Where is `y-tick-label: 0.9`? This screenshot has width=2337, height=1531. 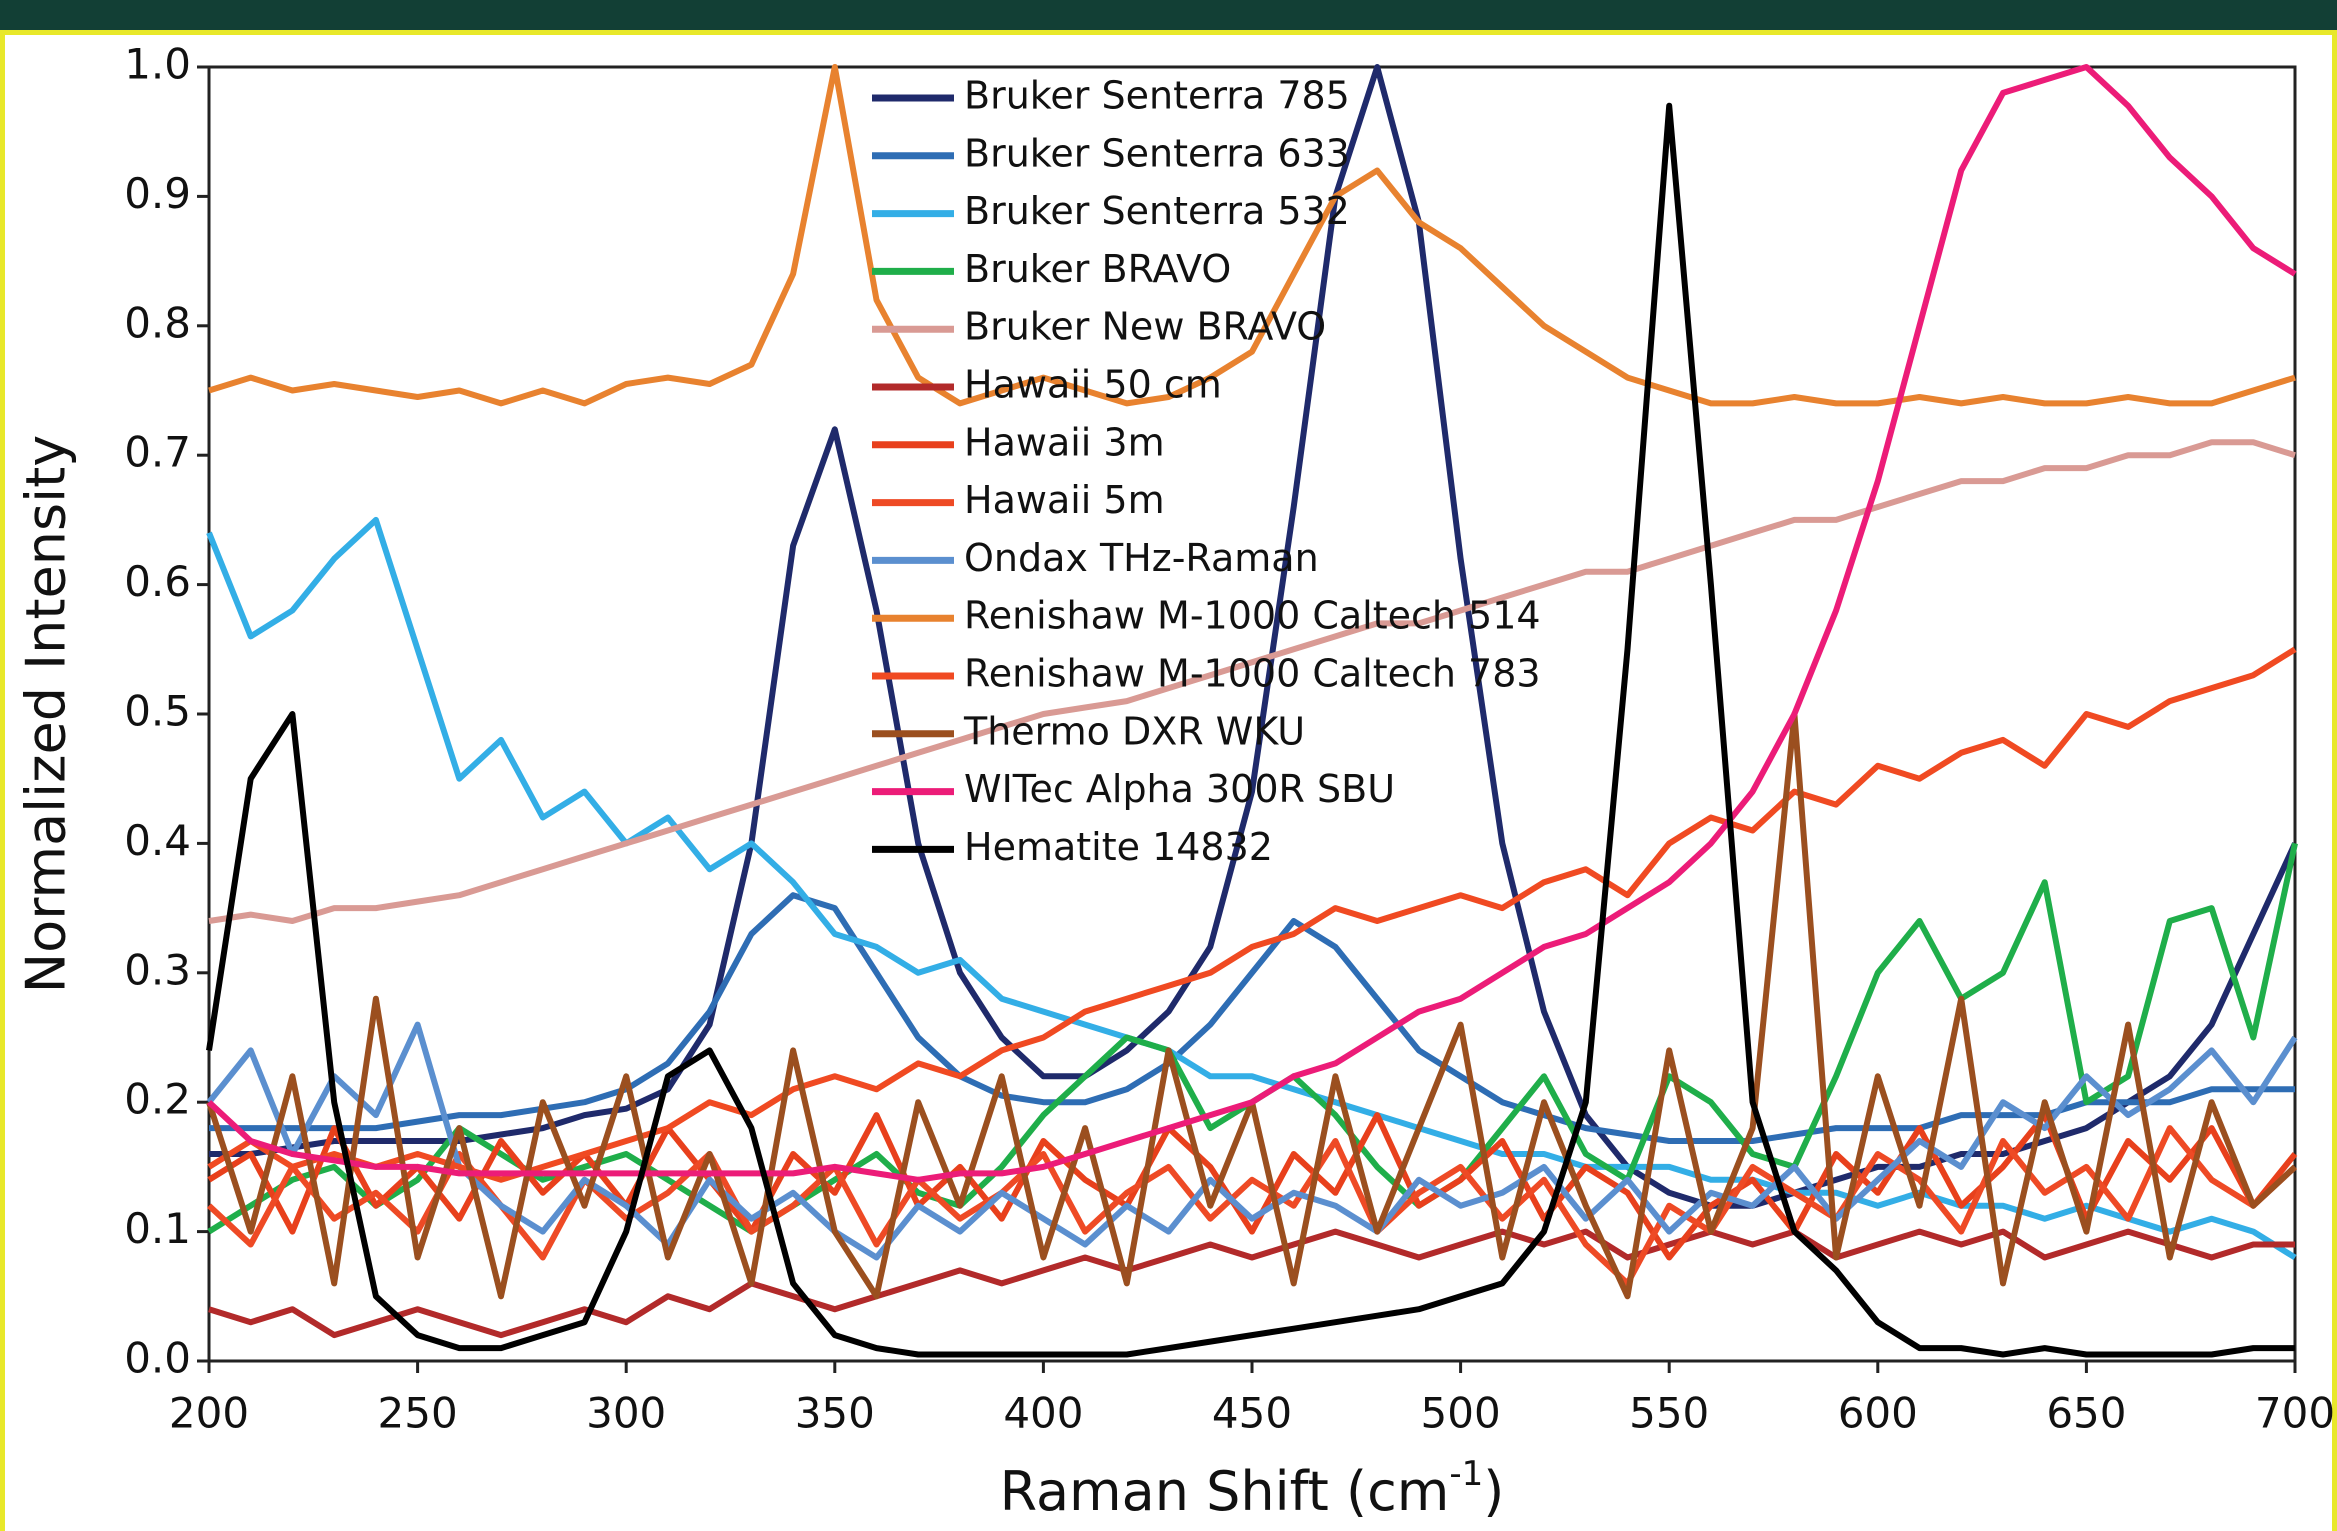 y-tick-label: 0.9 is located at coordinates (157, 193).